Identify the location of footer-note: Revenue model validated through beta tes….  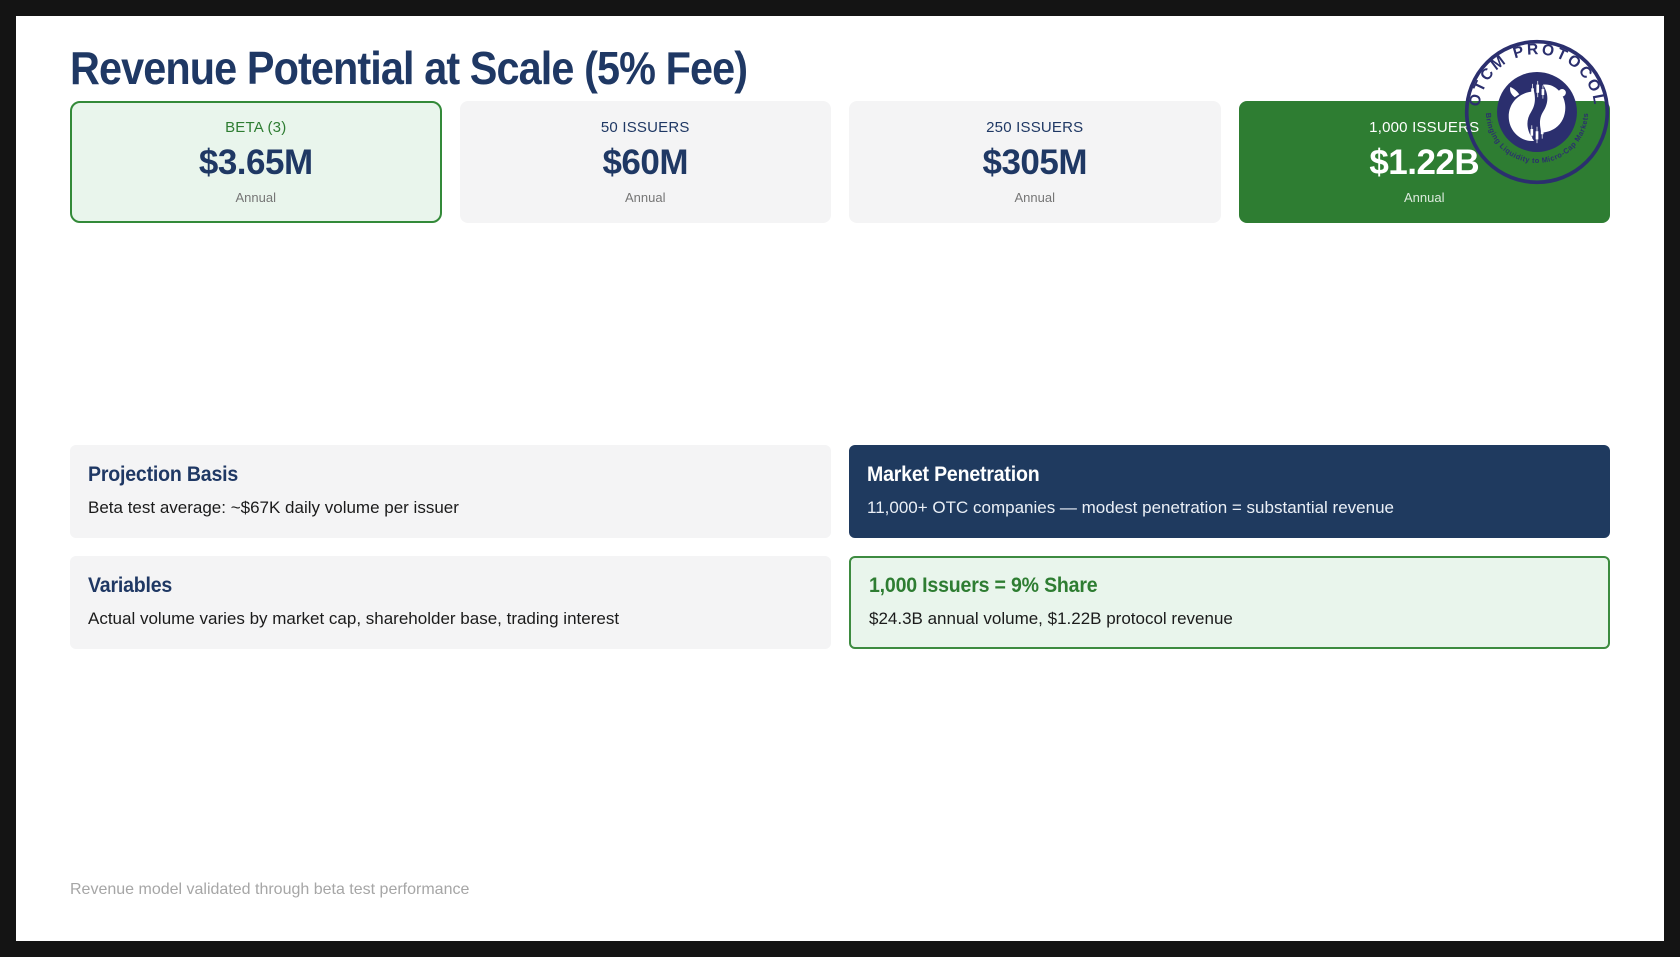
(270, 889).